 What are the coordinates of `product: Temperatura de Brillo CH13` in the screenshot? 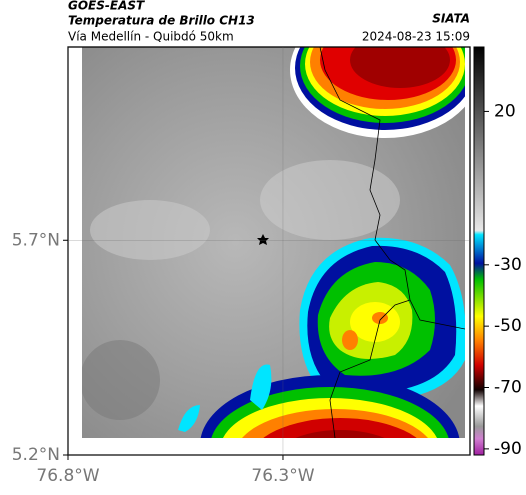 It's located at (161, 21).